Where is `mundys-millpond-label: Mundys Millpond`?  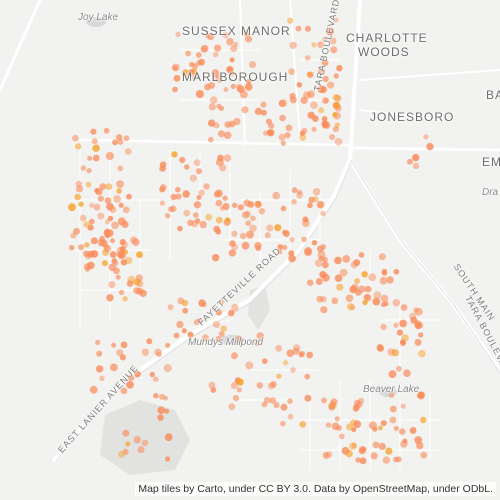 mundys-millpond-label: Mundys Millpond is located at coordinates (226, 342).